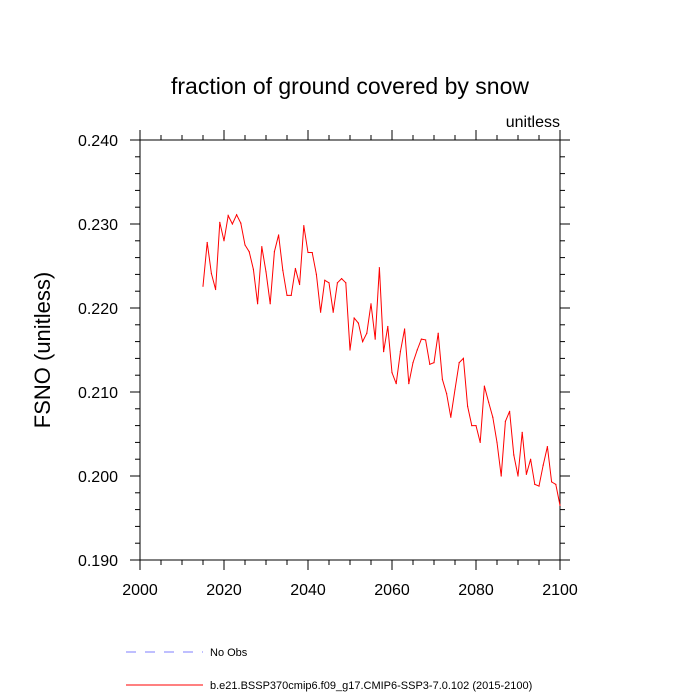  What do you see at coordinates (392, 590) in the screenshot?
I see `x-tick-label: 2060` at bounding box center [392, 590].